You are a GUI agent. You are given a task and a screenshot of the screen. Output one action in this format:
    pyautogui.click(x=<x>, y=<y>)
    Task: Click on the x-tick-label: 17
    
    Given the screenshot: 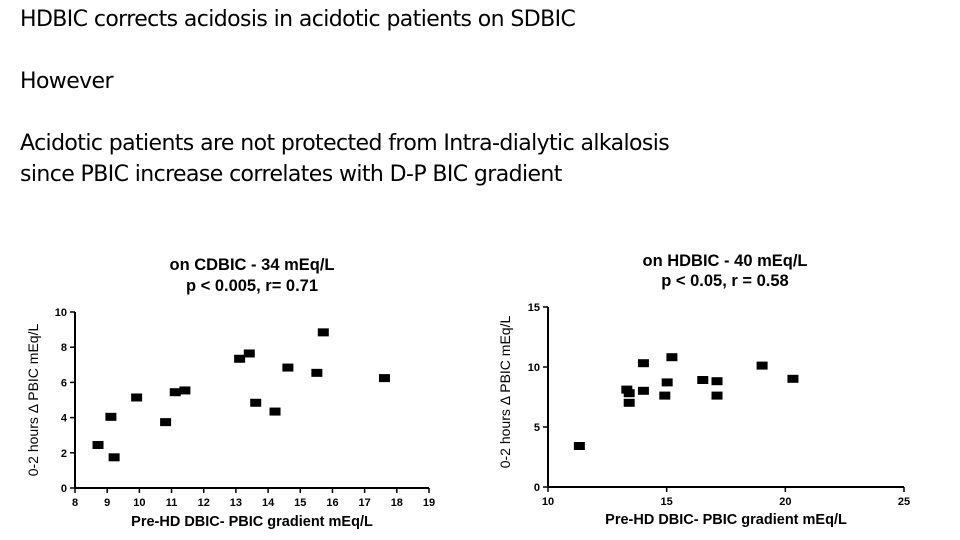 What is the action you would take?
    pyautogui.click(x=365, y=503)
    